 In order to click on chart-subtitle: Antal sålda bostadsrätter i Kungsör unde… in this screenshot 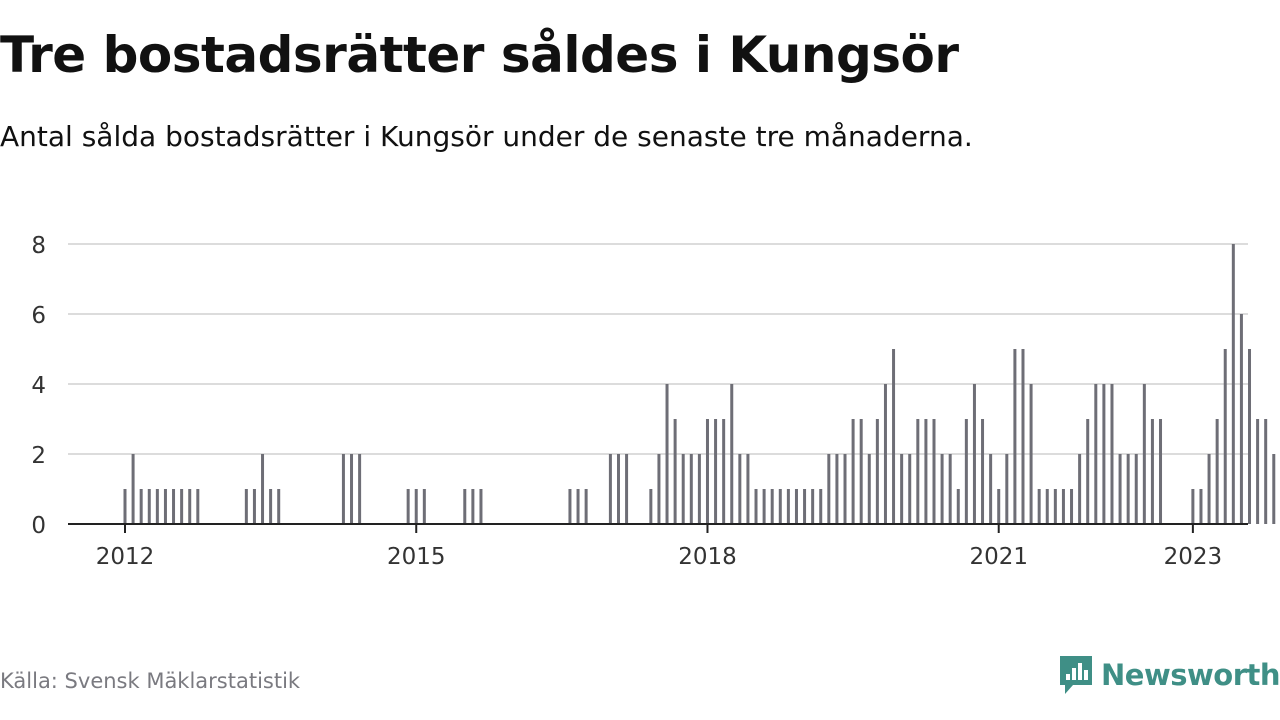, I will do `click(486, 136)`.